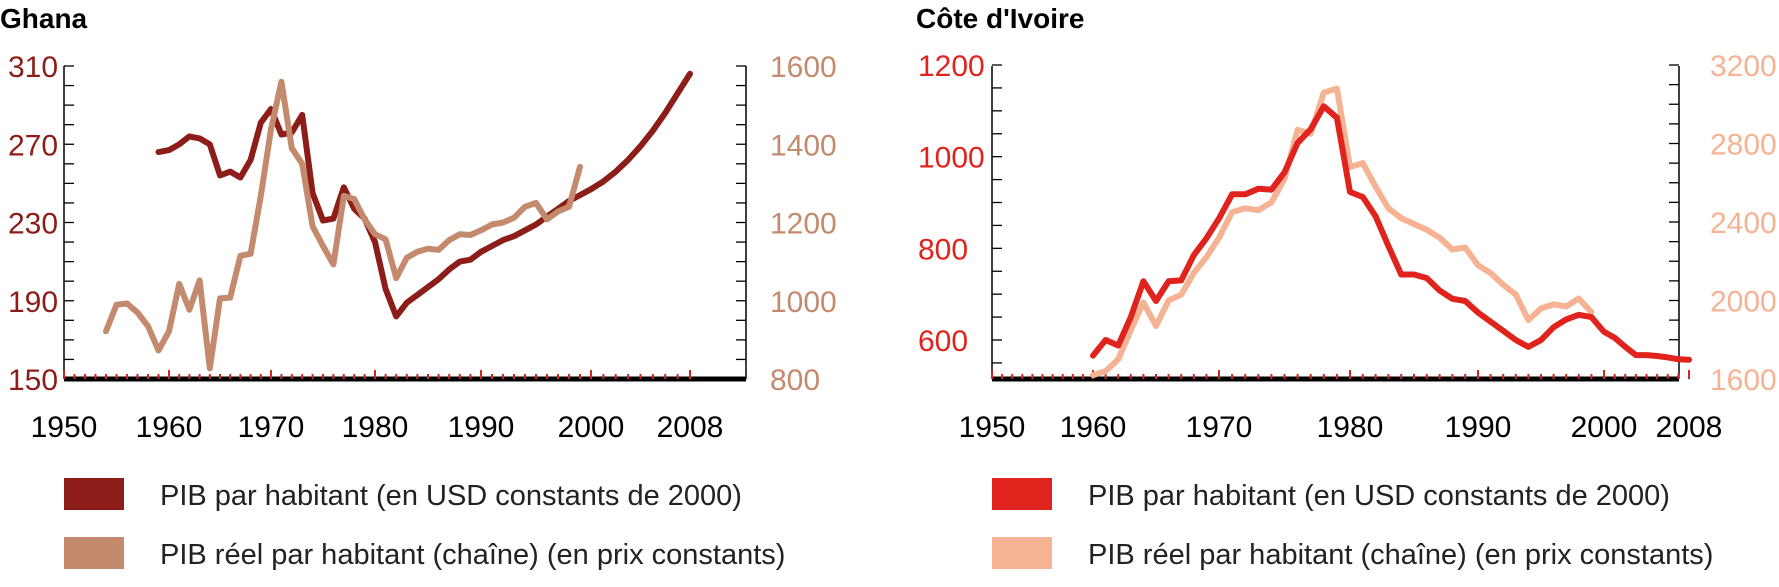 Image resolution: width=1779 pixels, height=587 pixels. What do you see at coordinates (33, 224) in the screenshot?
I see `left-tick-label: 230` at bounding box center [33, 224].